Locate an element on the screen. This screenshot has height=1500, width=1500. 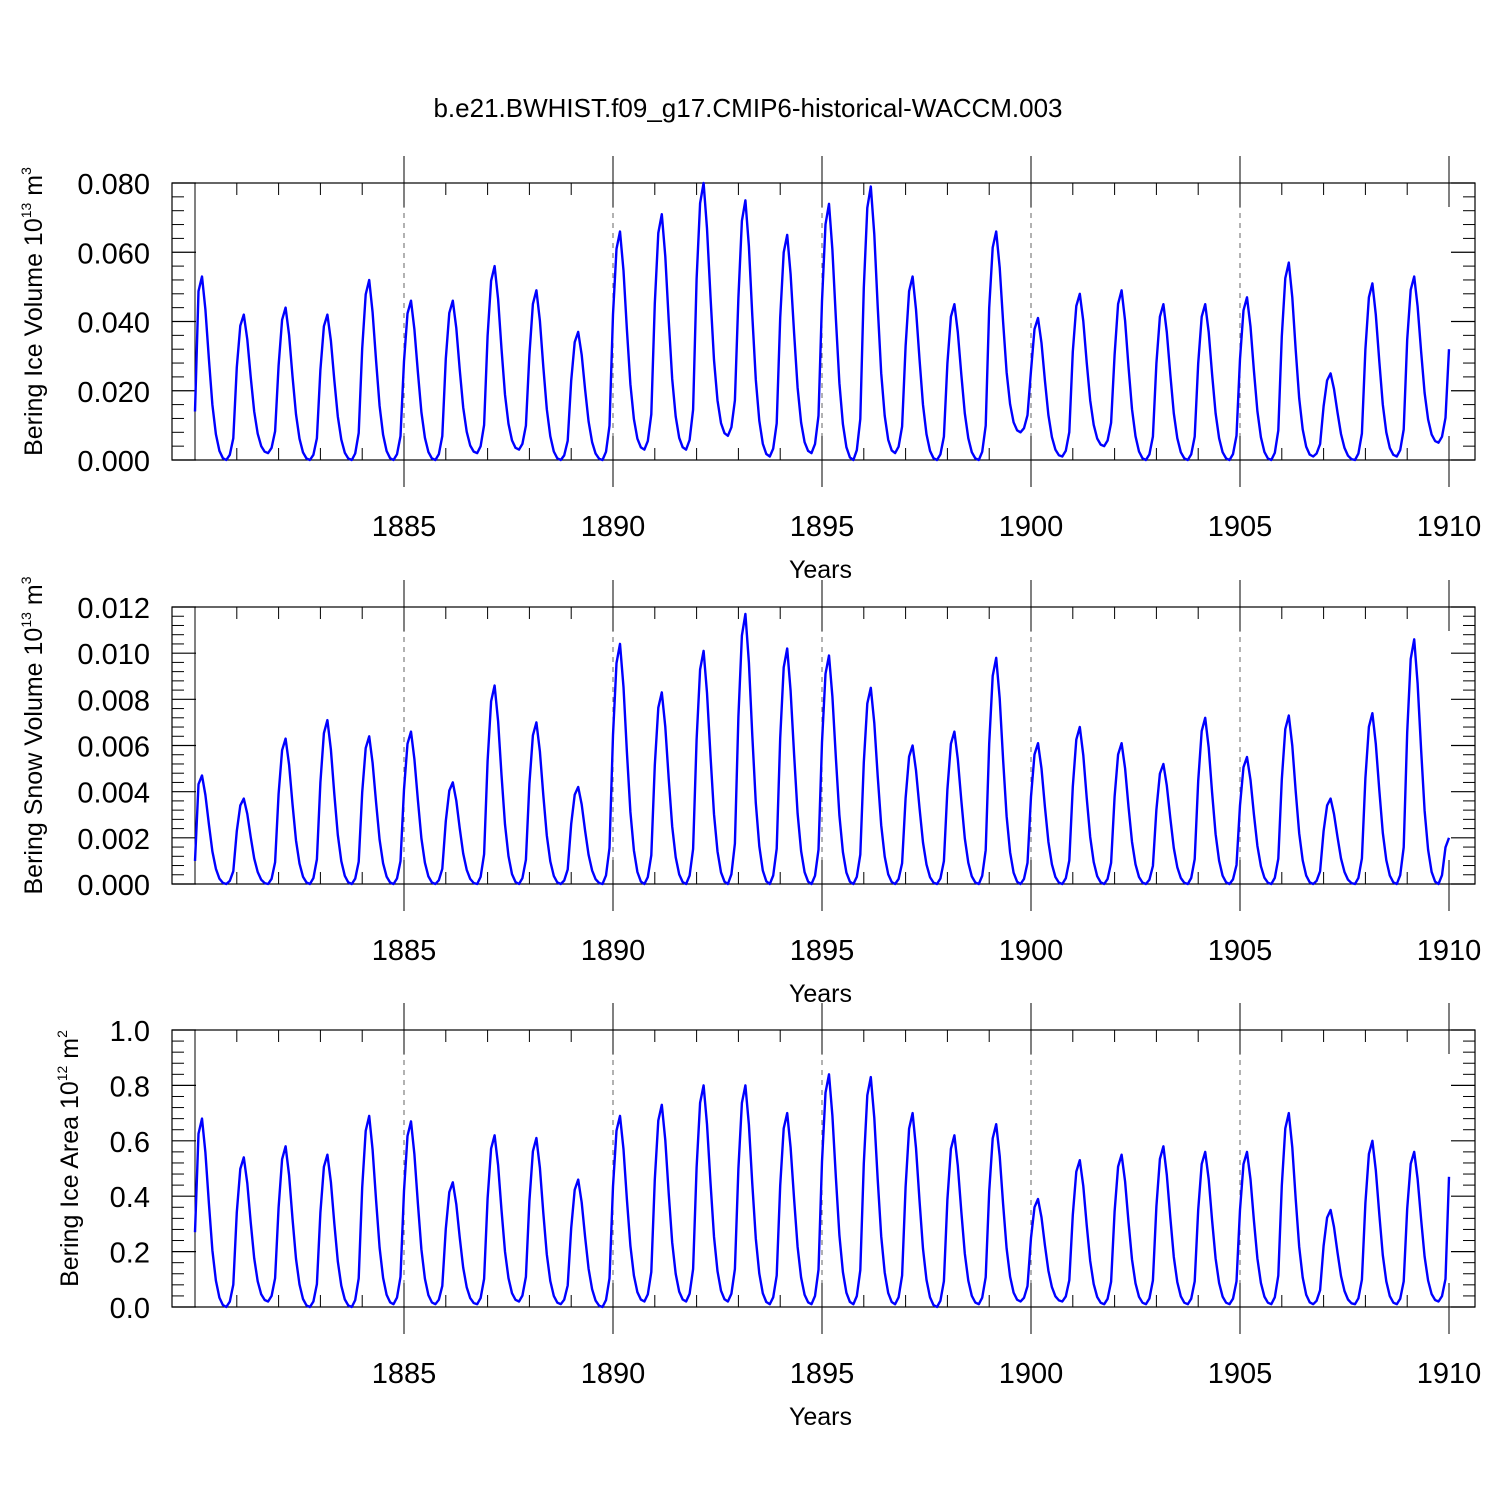
y-tick-label: 0.060 is located at coordinates (113, 254).